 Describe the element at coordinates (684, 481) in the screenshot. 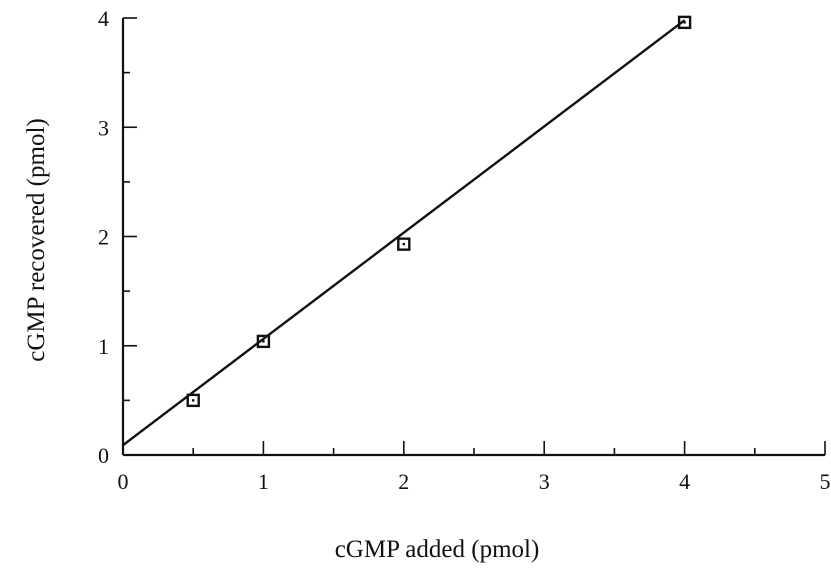

I see `x-tick-label: 4` at that location.